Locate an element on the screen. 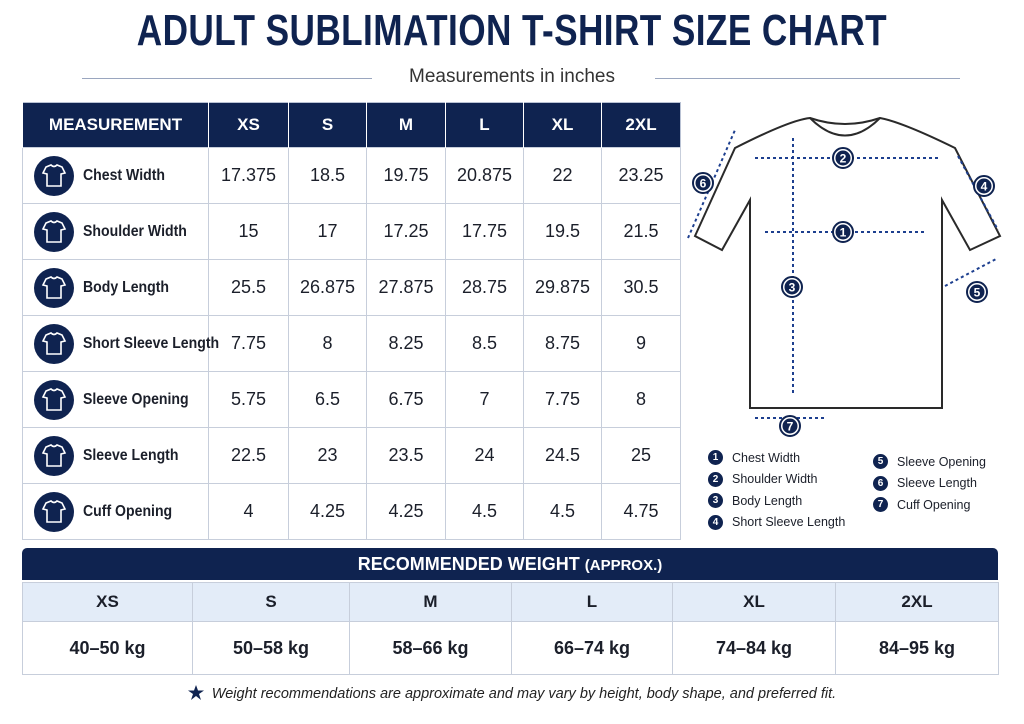 The width and height of the screenshot is (1024, 724). weight-title-text: RECOMMENDED WEIGHT is located at coordinates (468, 564).